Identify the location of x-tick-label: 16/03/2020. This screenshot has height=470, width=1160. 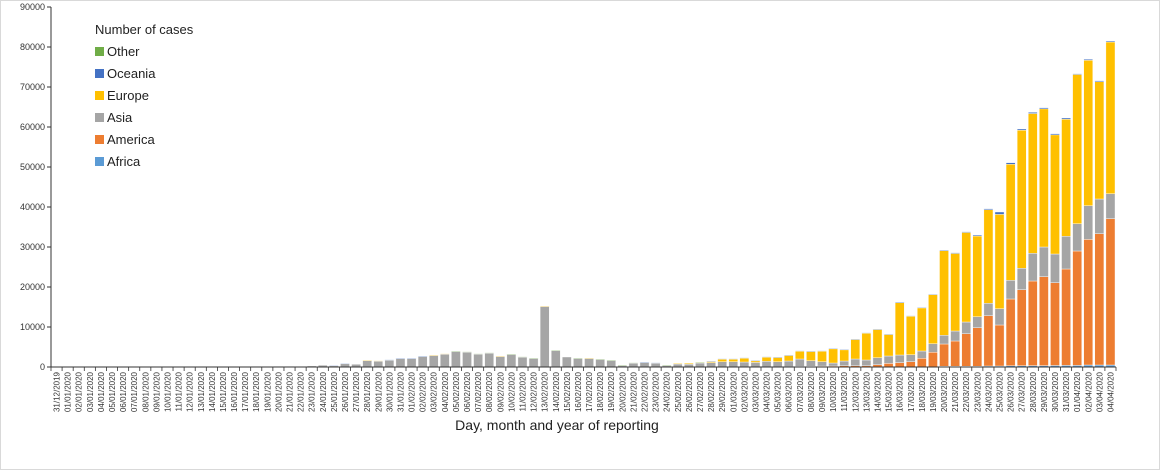
(900, 391).